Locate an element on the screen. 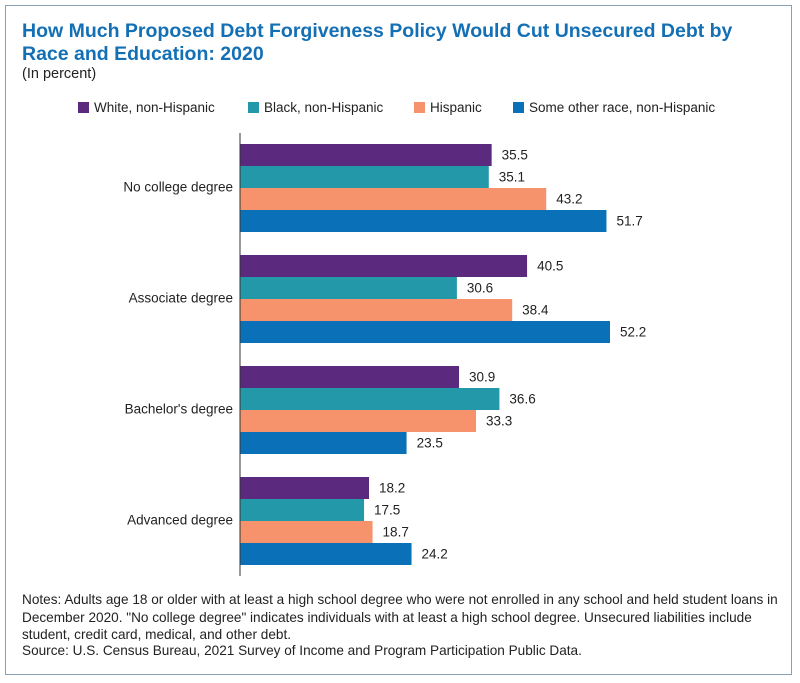  value-label: 30.9 is located at coordinates (482, 377).